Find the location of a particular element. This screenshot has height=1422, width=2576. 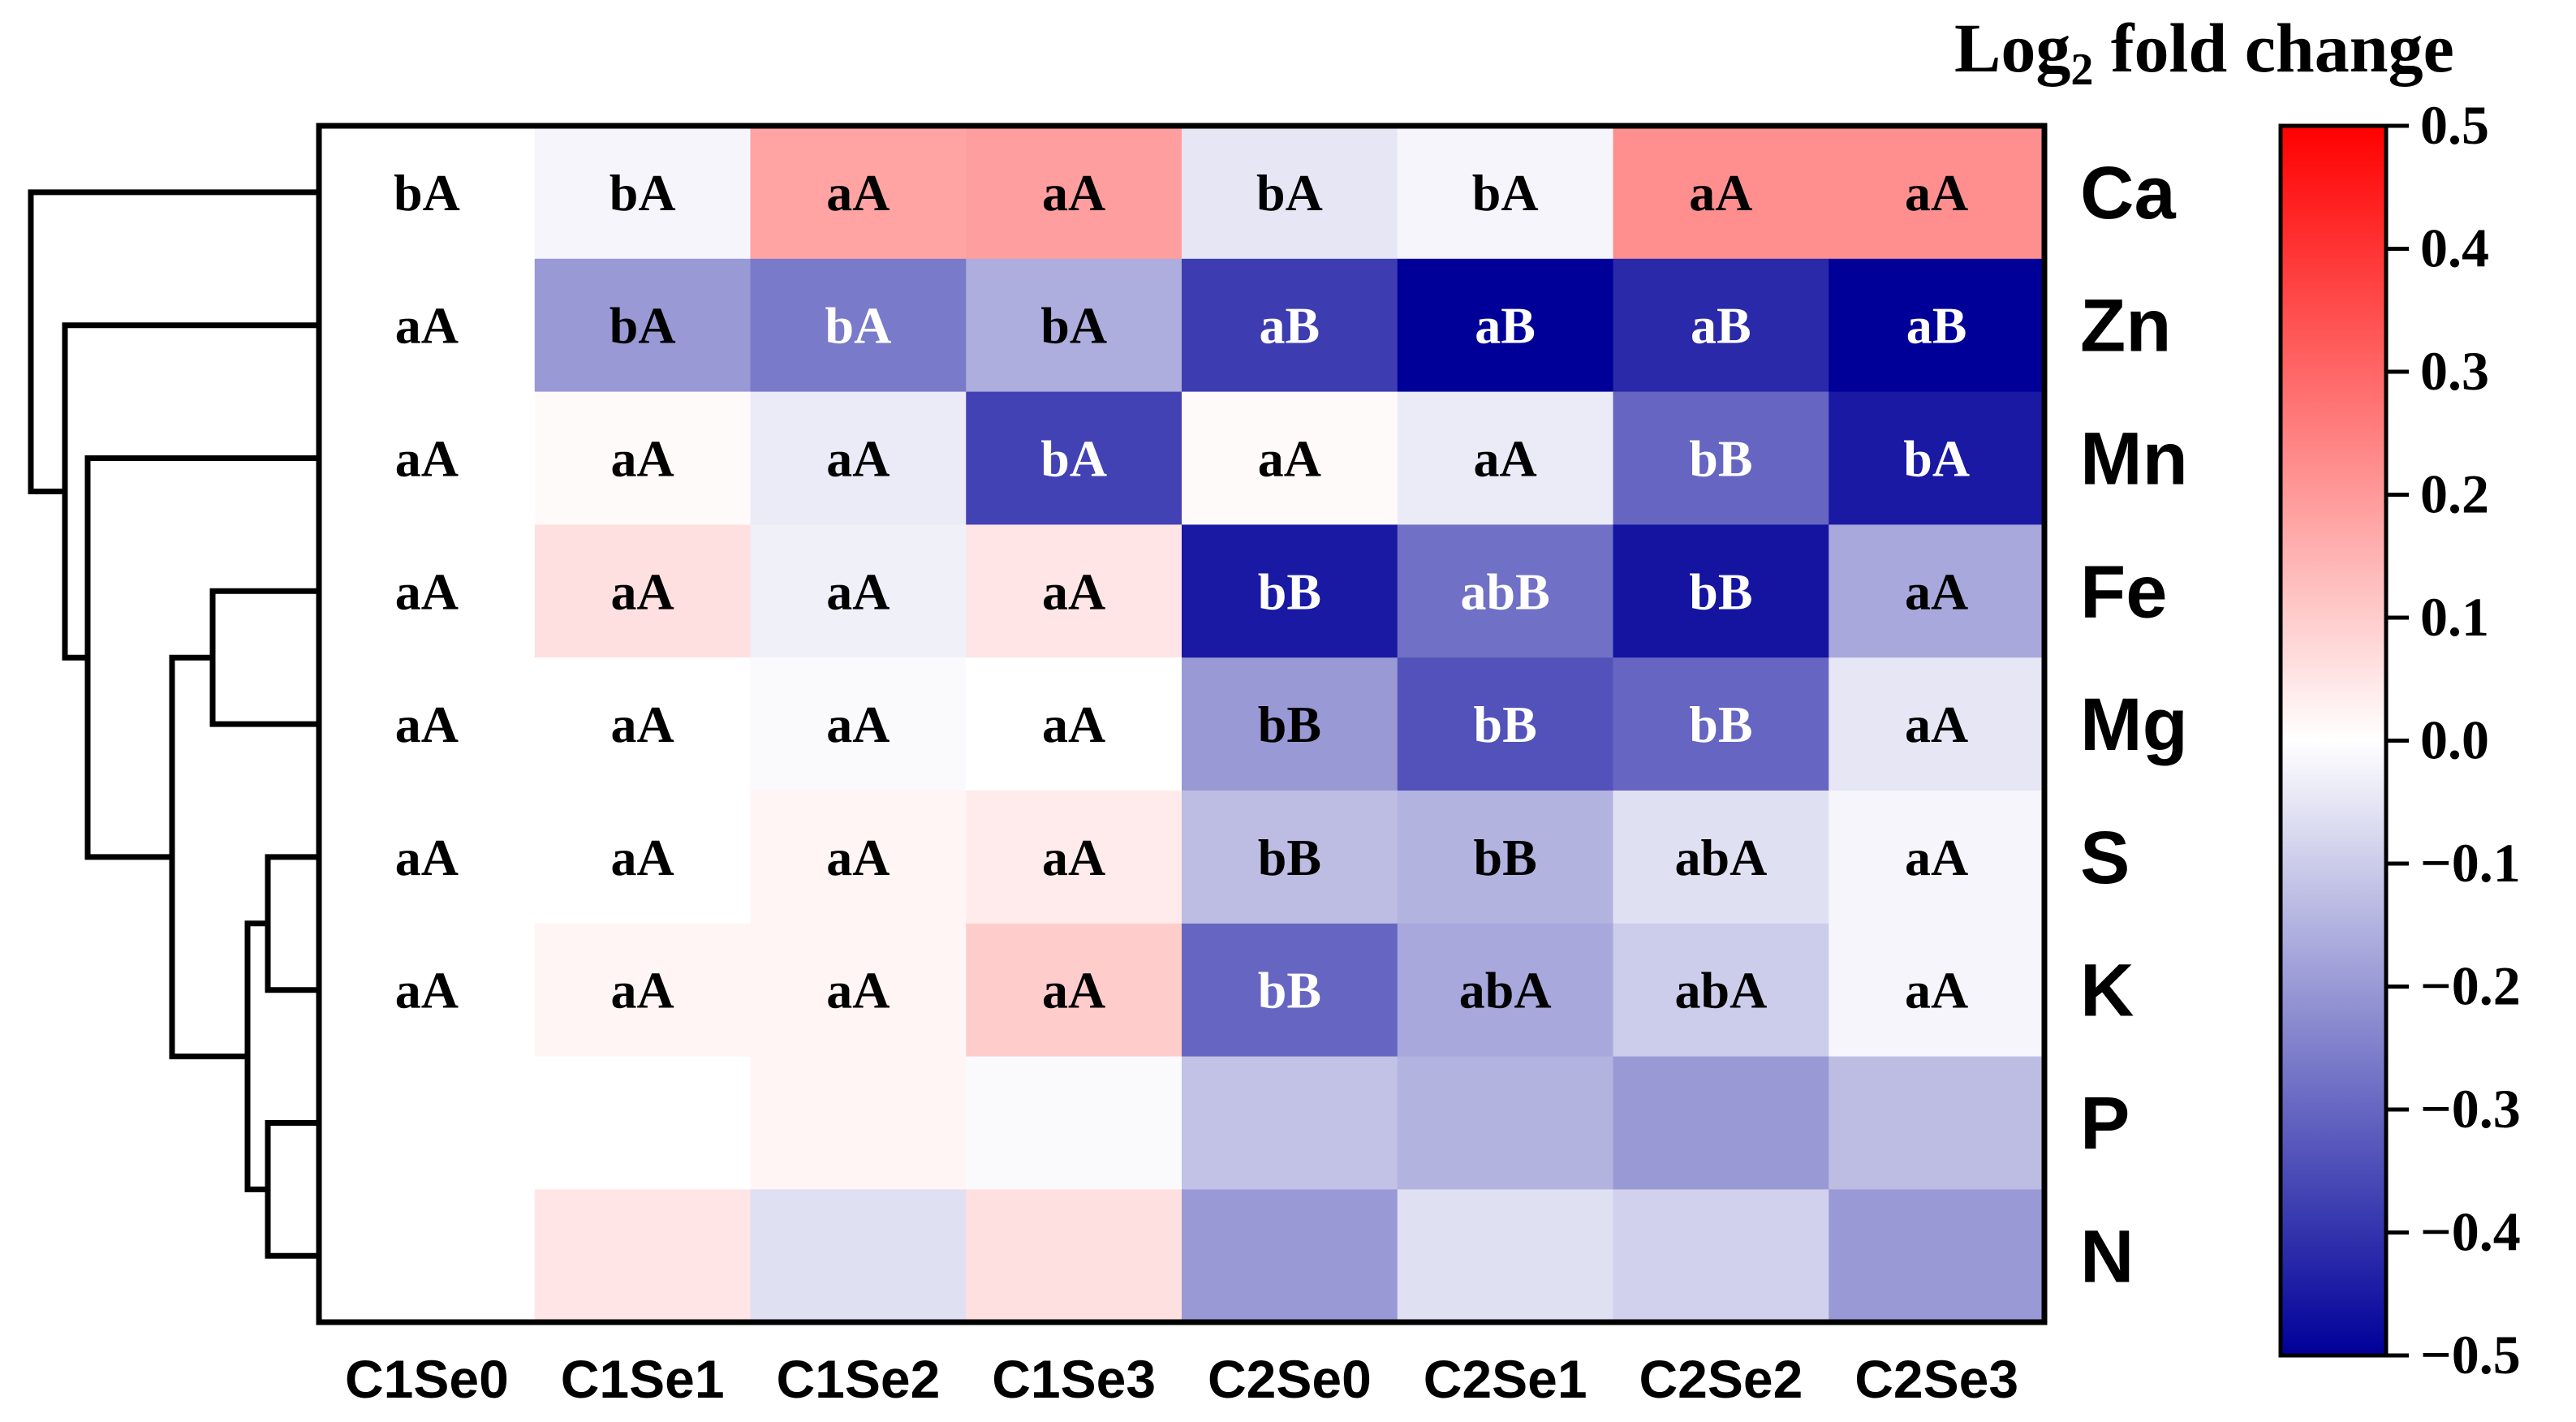

column-label: C2Se3 is located at coordinates (1936, 1379).